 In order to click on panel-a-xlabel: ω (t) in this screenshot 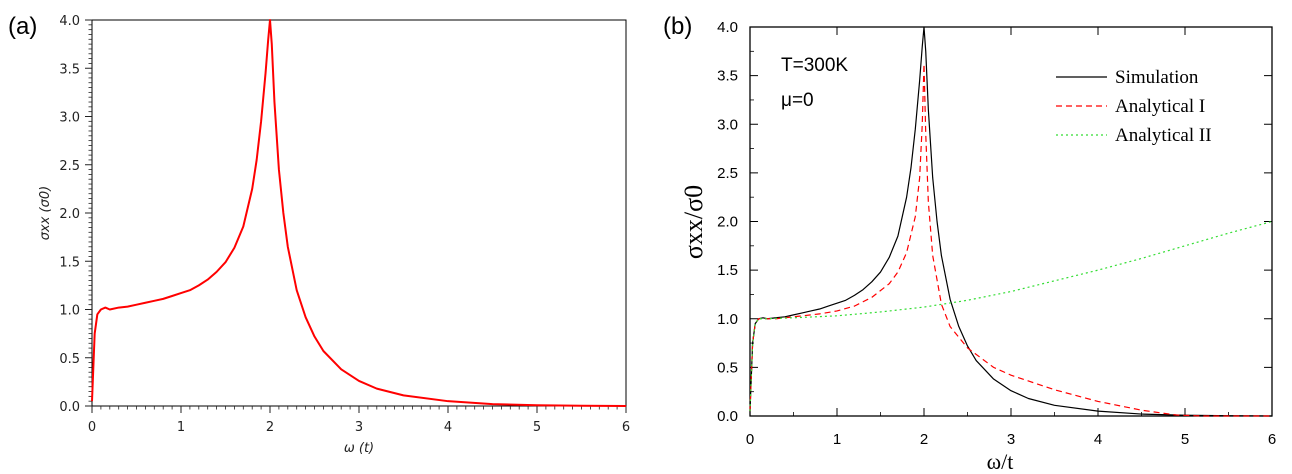, I will do `click(359, 448)`.